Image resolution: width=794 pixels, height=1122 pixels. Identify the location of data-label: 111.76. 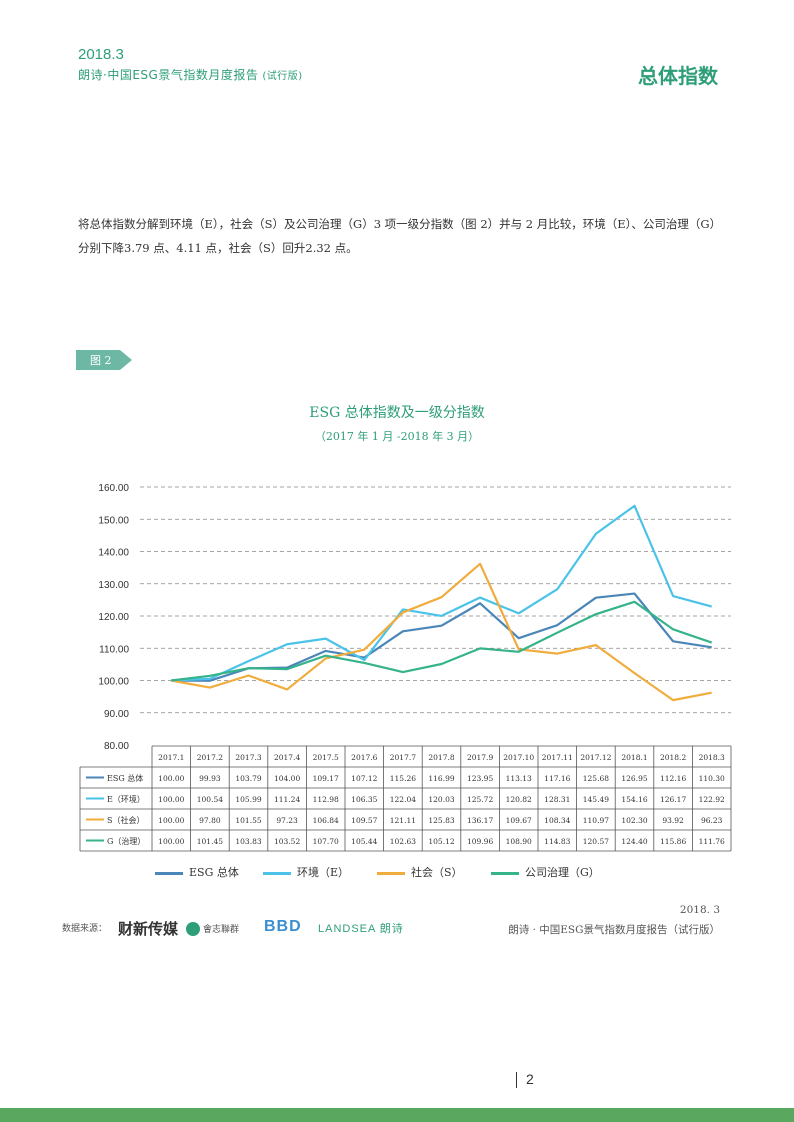
(712, 841).